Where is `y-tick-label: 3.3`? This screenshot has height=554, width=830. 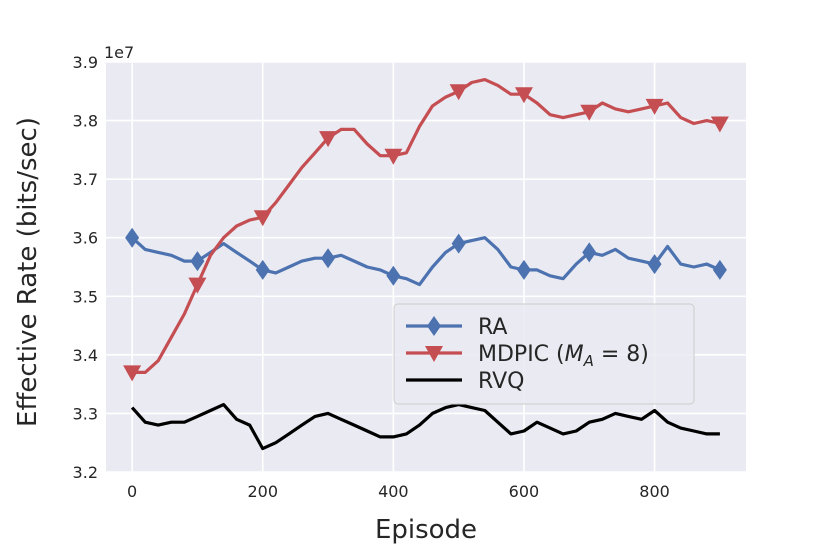
y-tick-label: 3.3 is located at coordinates (85, 413).